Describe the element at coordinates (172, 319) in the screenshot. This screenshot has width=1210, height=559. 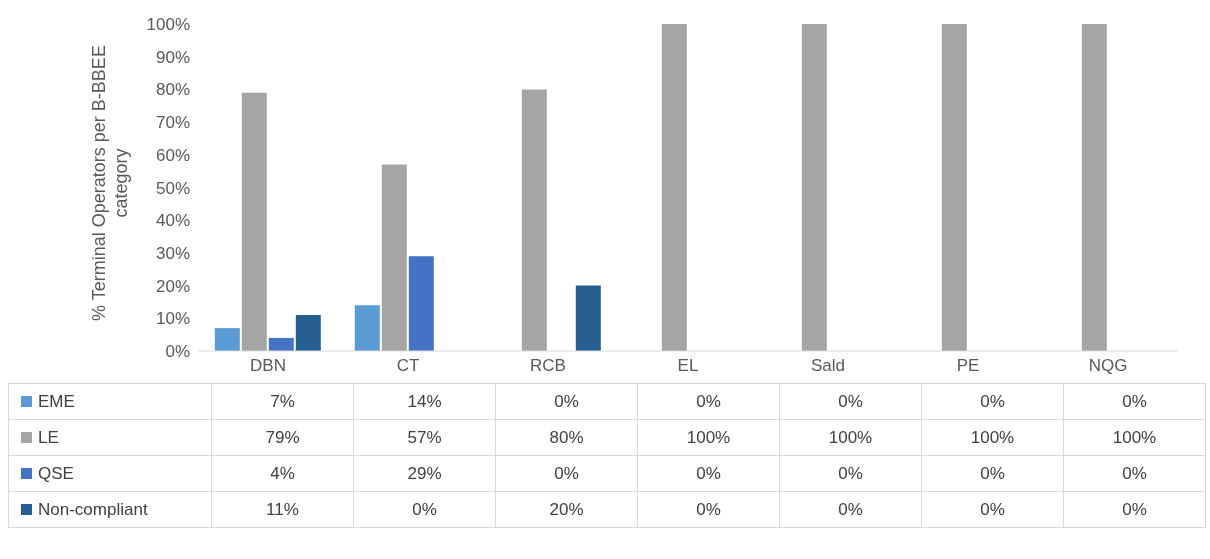
I see `y-tick-label: 10%` at that location.